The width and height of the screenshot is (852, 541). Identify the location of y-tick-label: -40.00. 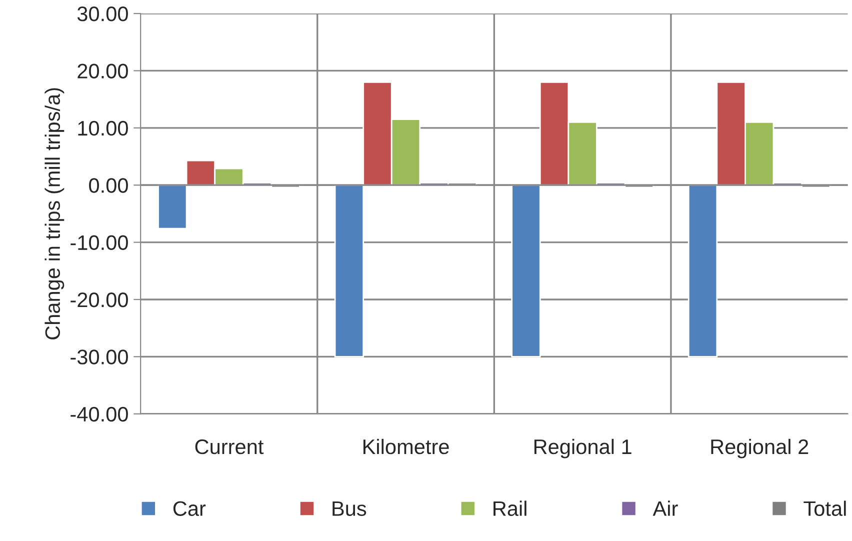
(99, 414).